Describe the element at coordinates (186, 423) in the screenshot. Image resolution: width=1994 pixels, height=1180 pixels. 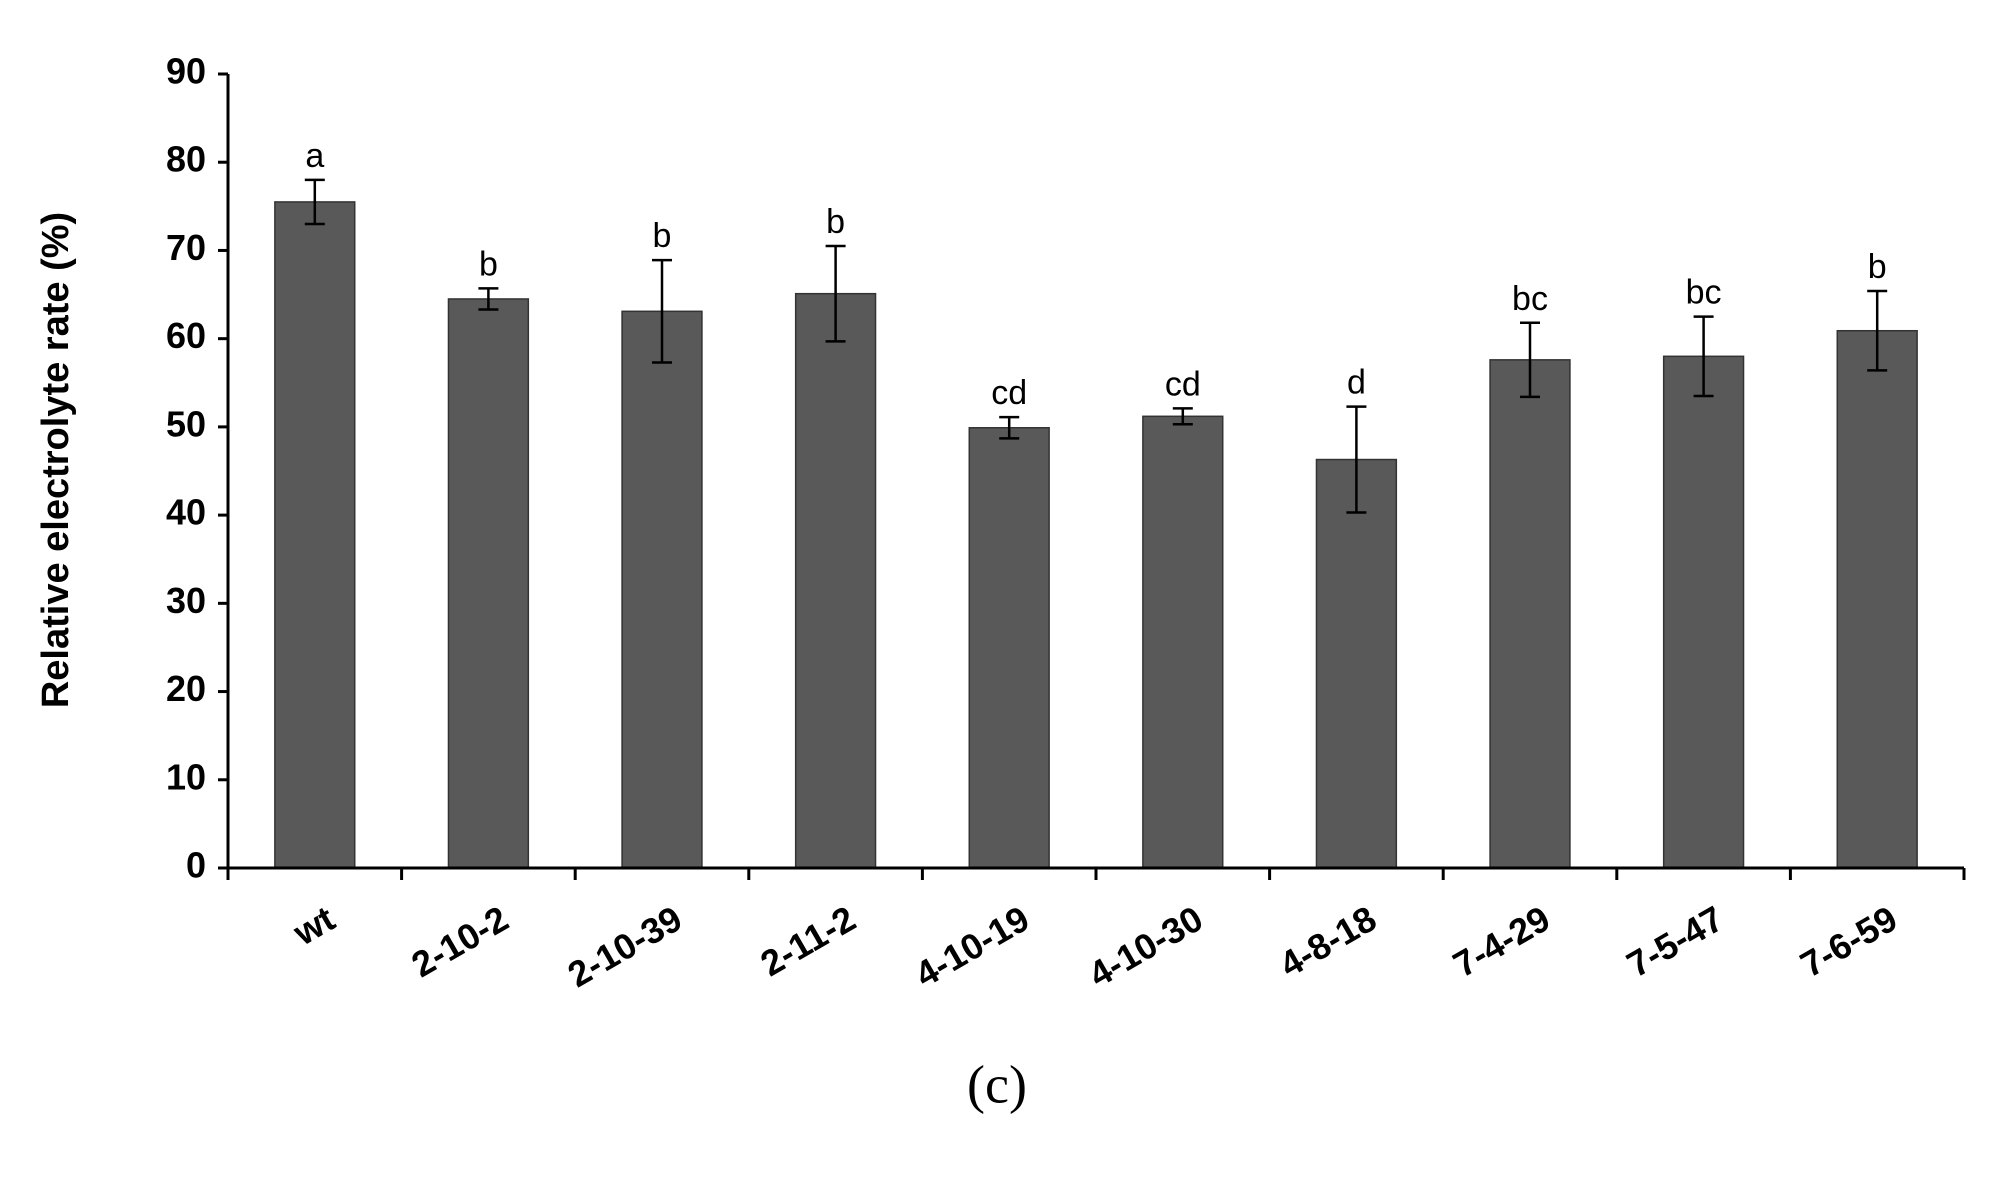
I see `y-tick-label: 50` at that location.